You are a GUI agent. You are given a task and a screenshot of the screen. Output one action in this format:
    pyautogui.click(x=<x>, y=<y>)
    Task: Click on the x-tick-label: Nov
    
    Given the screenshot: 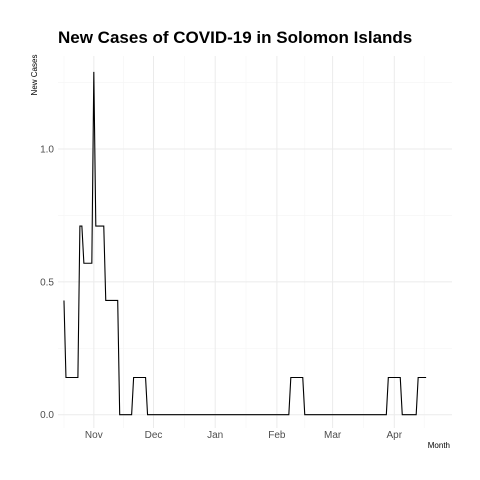 What is the action you would take?
    pyautogui.click(x=94, y=435)
    